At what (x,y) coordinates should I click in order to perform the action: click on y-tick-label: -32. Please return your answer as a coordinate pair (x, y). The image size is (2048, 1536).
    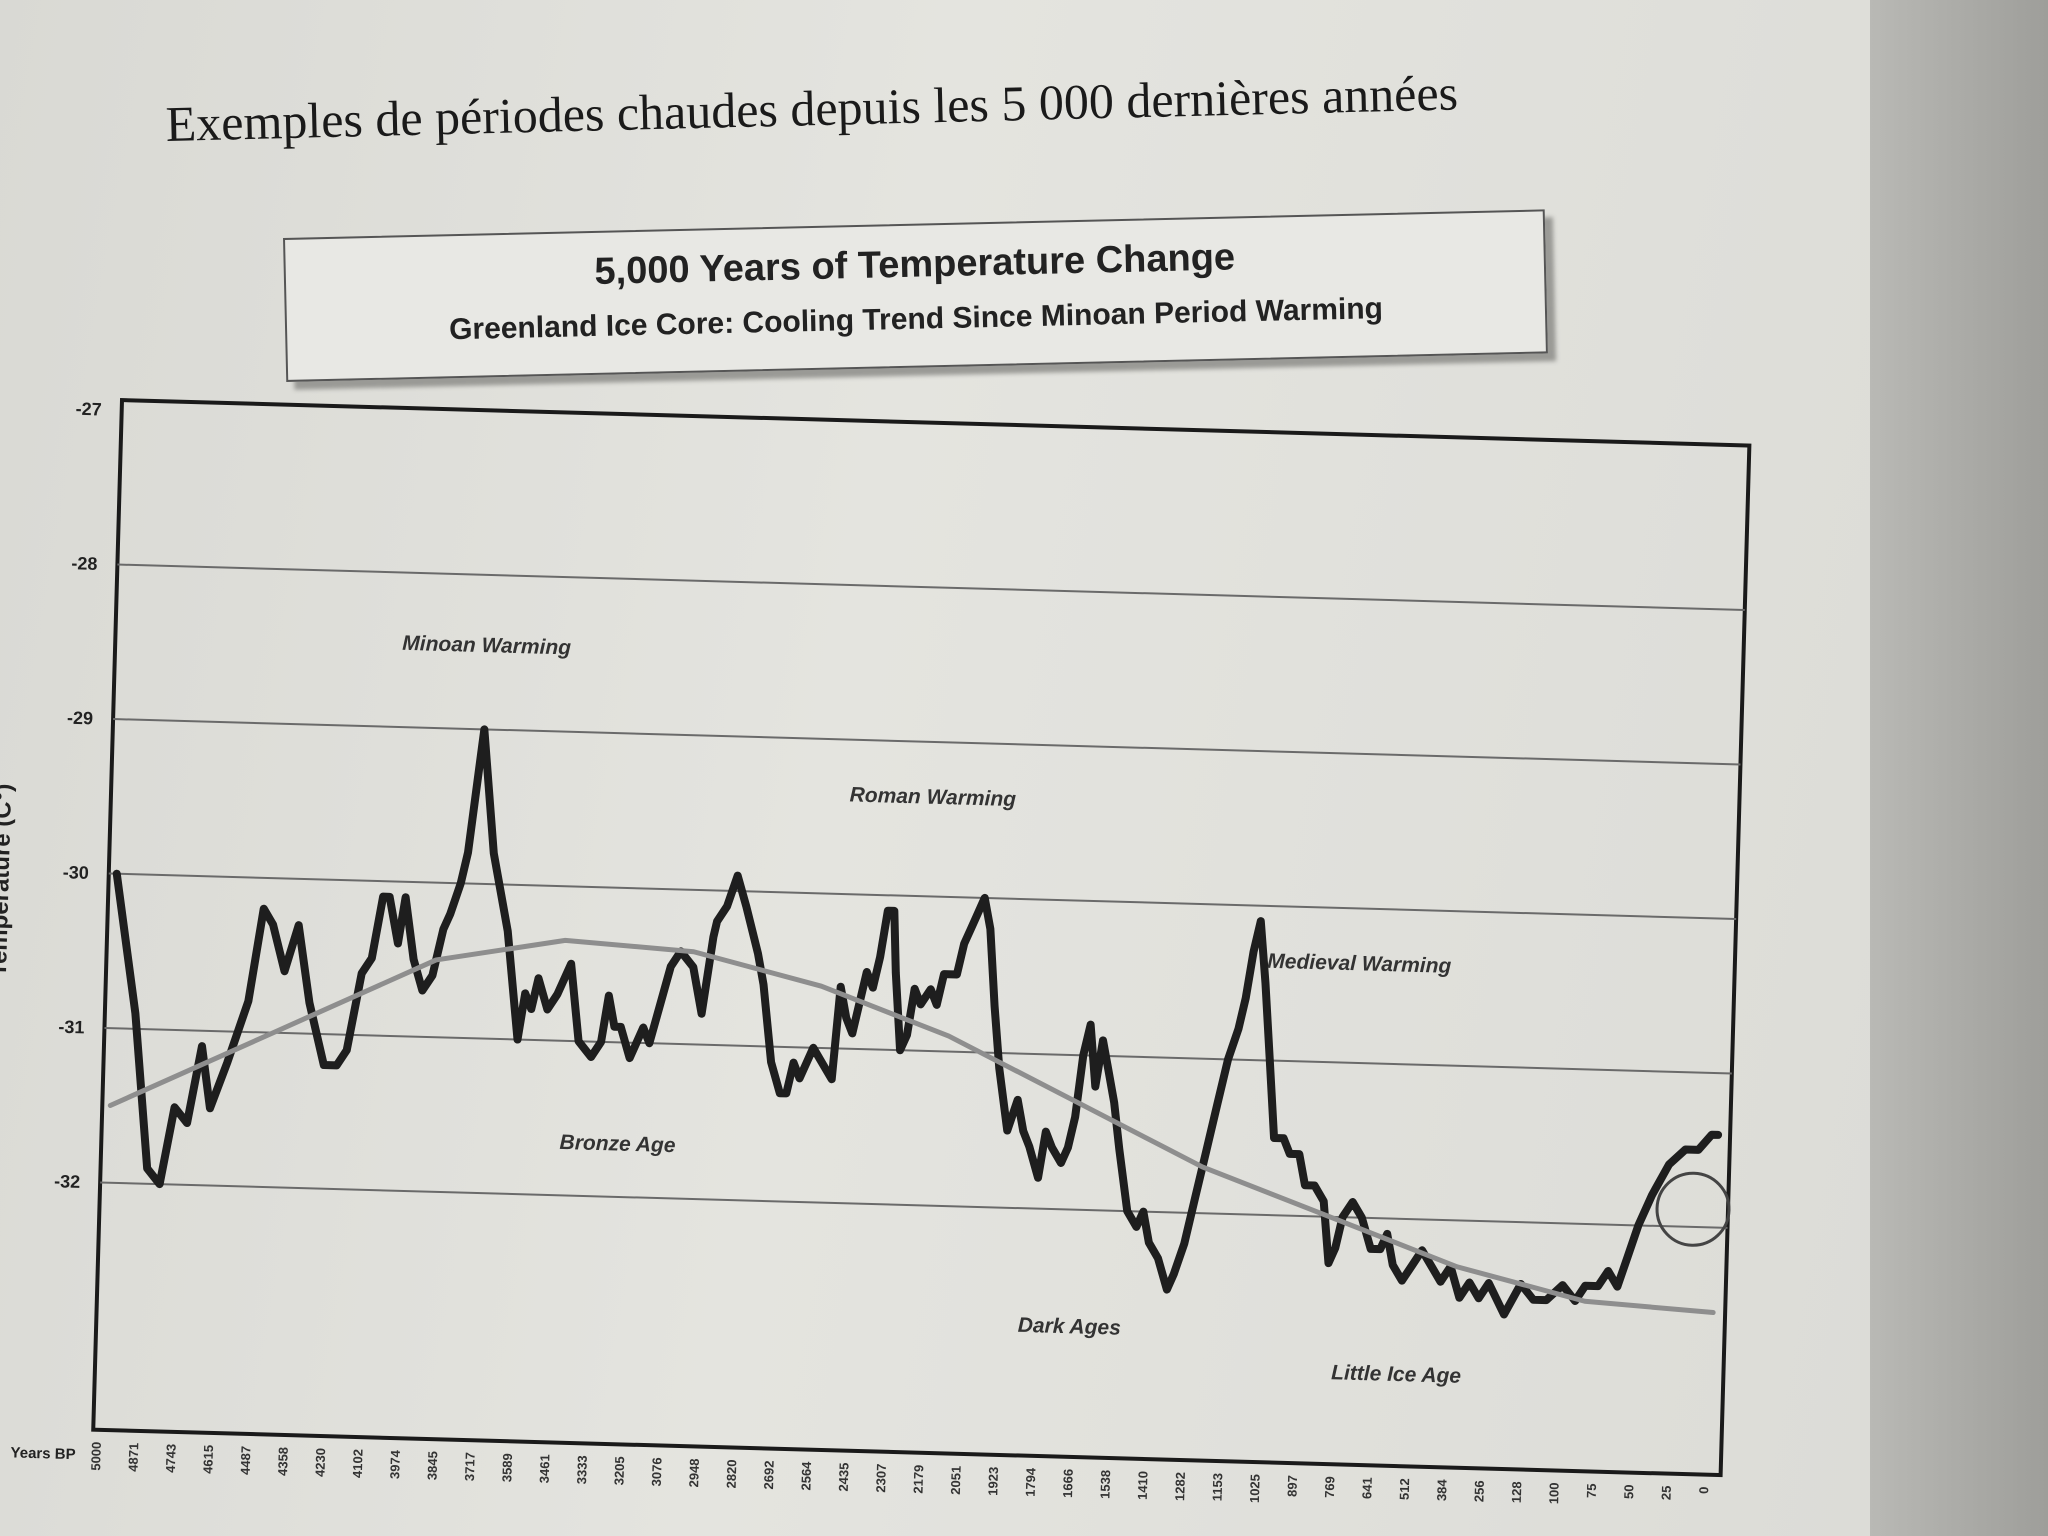
    Looking at the image, I should click on (67, 1181).